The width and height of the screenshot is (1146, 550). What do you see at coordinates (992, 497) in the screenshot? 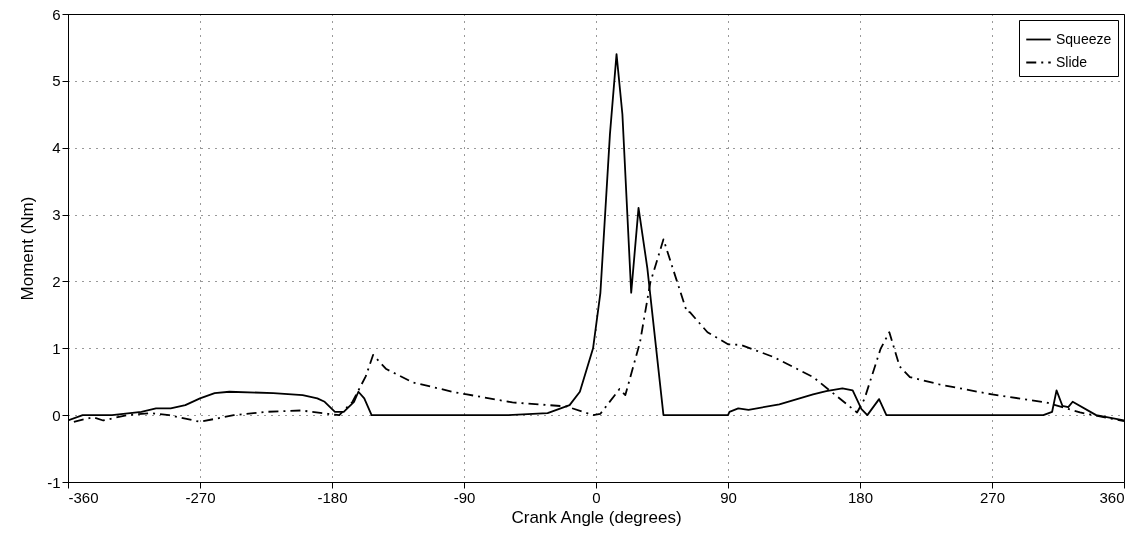
I see `x-tick-label: 270` at bounding box center [992, 497].